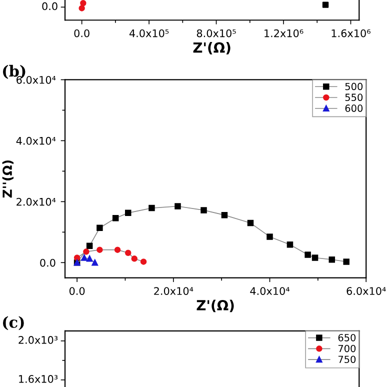 Image resolution: width=387 pixels, height=387 pixels. What do you see at coordinates (347, 360) in the screenshot?
I see `legend-label: 750` at bounding box center [347, 360].